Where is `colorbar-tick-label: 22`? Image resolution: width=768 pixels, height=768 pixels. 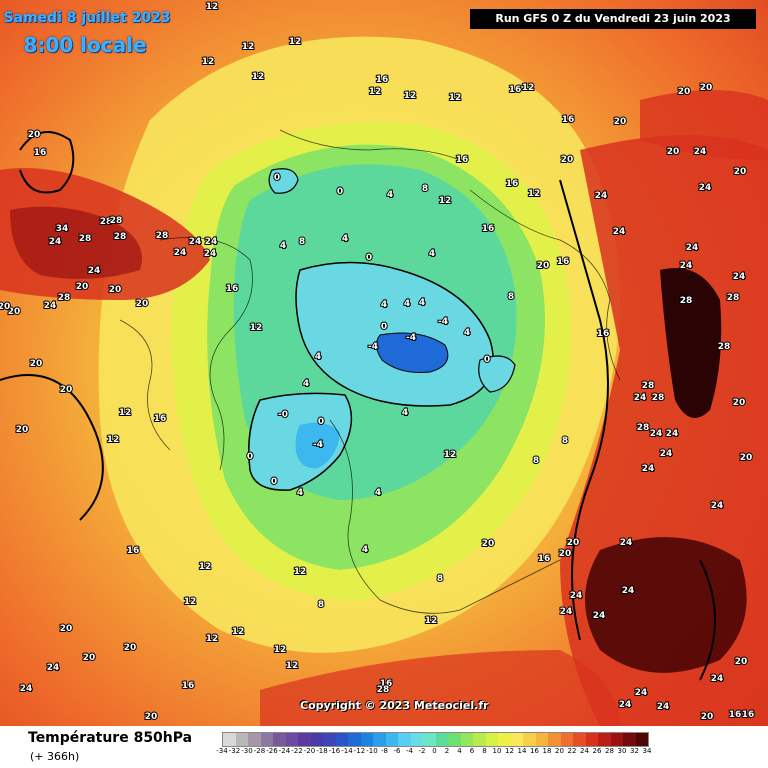 colorbar-tick-label: 22 is located at coordinates (572, 751).